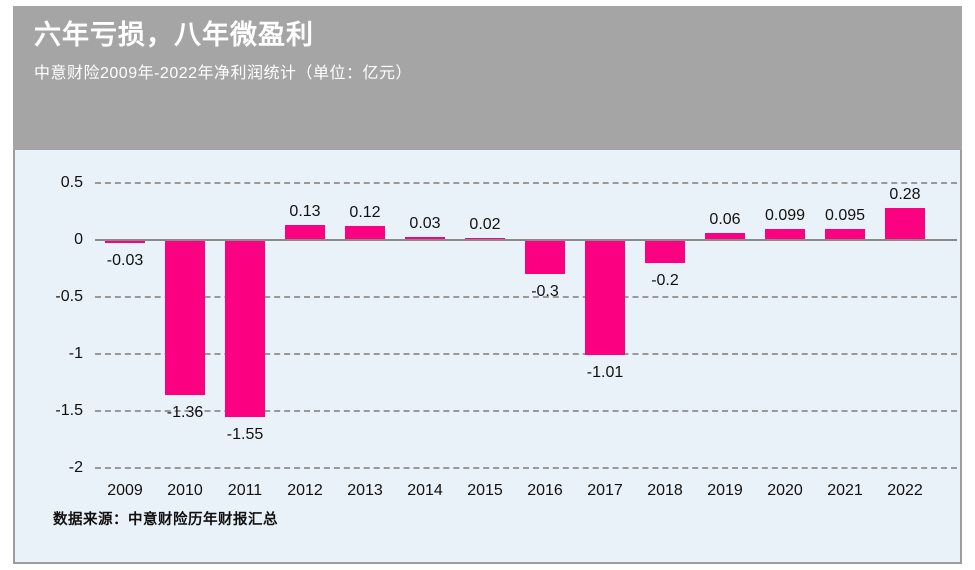 The width and height of the screenshot is (975, 570). What do you see at coordinates (905, 195) in the screenshot?
I see `bar-value-label: 0.28` at bounding box center [905, 195].